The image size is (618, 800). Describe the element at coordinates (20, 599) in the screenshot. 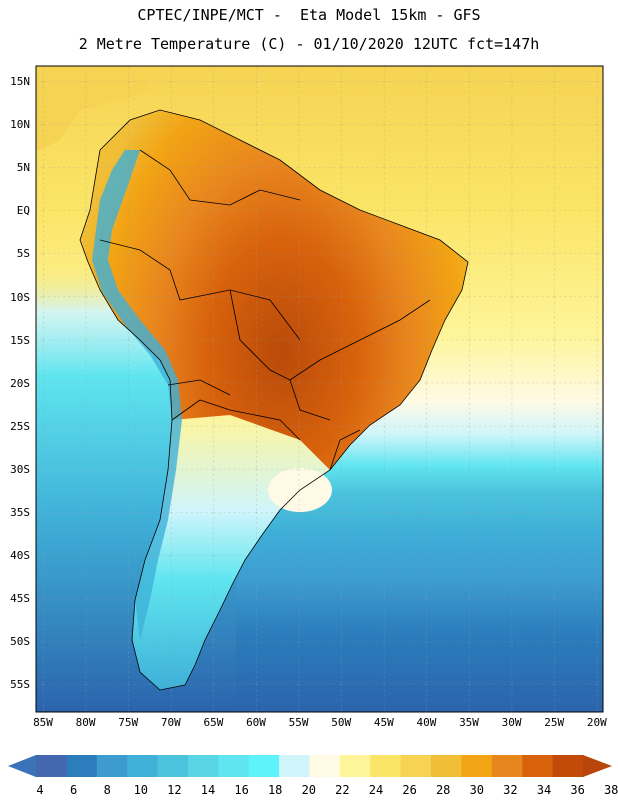

I see `lat-label: 45S` at that location.